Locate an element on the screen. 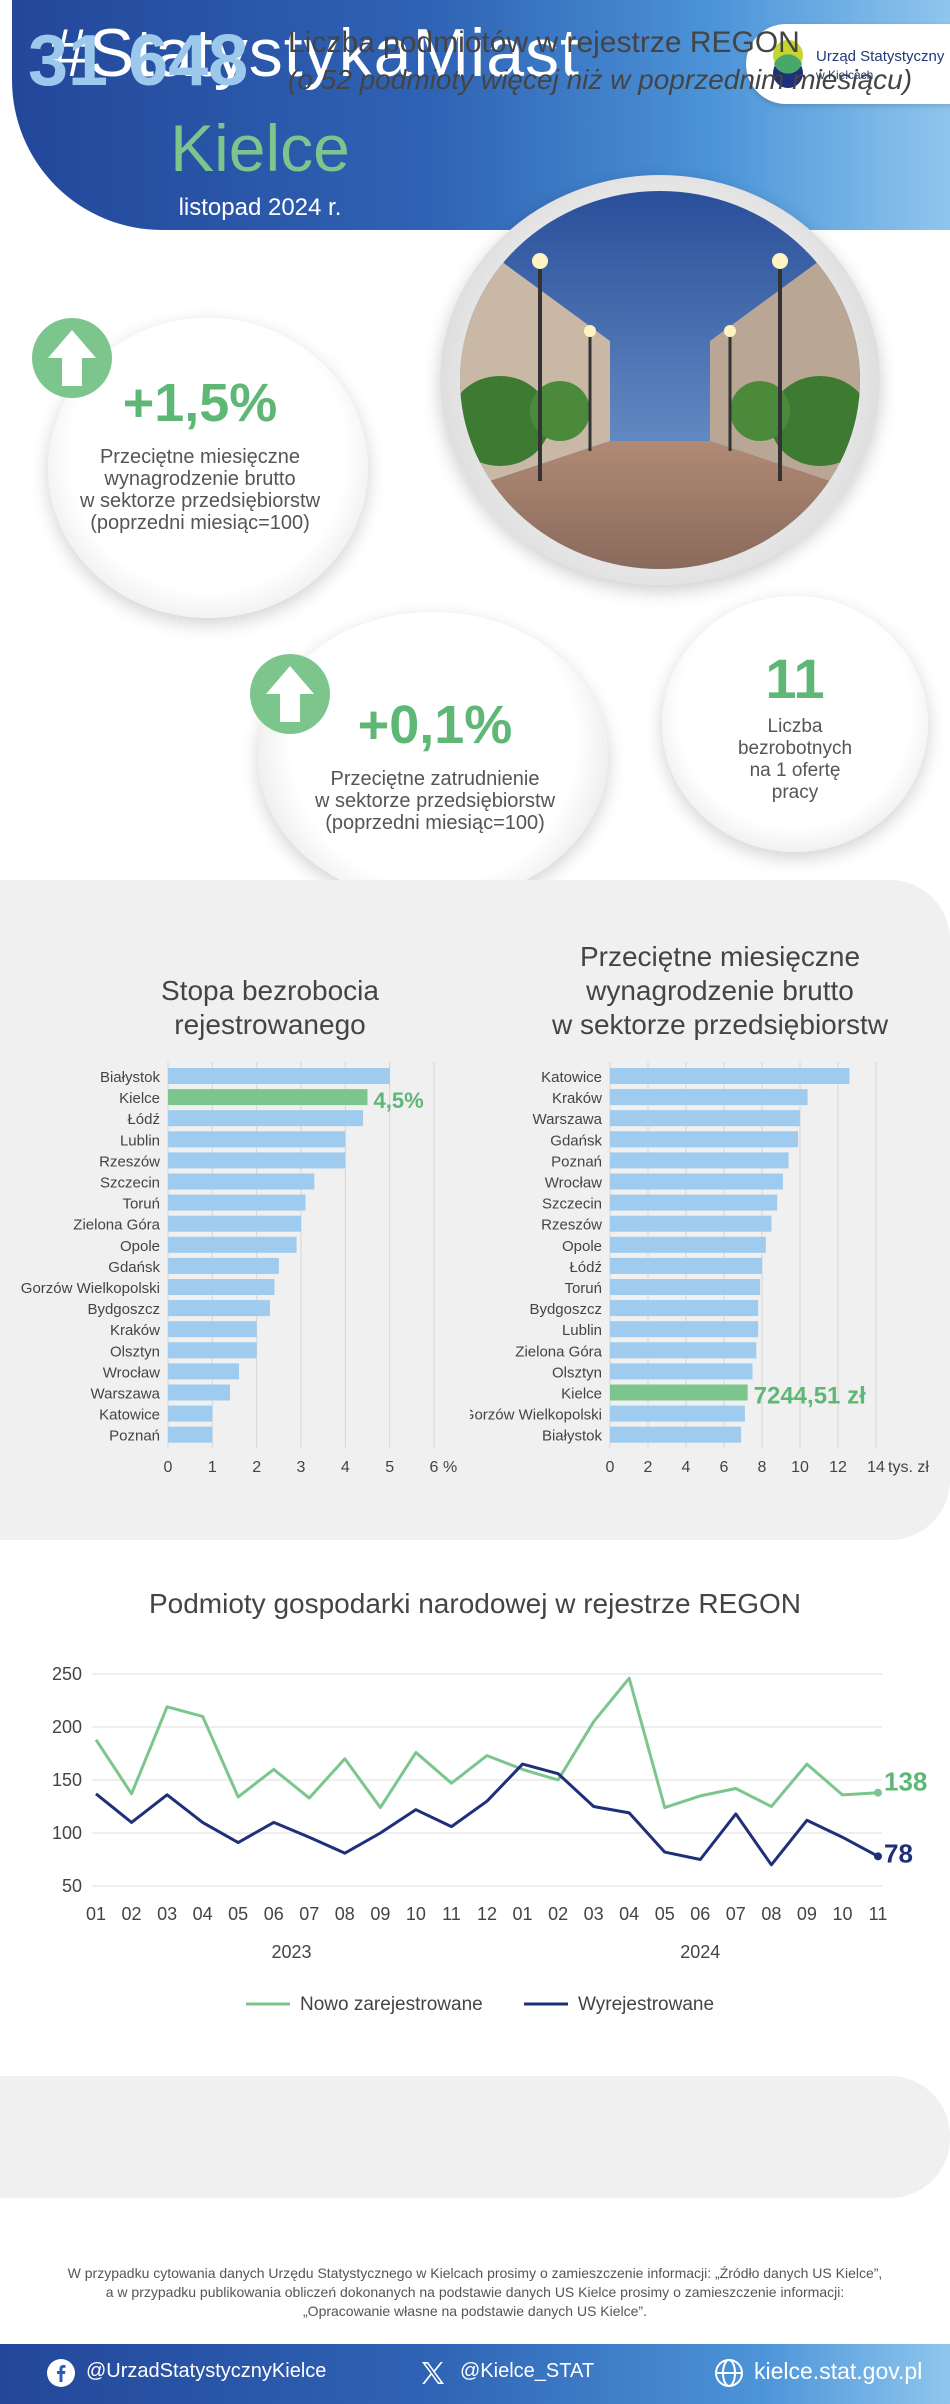 Image resolution: width=950 pixels, height=2404 pixels. city-name: Kielce is located at coordinates (260, 148).